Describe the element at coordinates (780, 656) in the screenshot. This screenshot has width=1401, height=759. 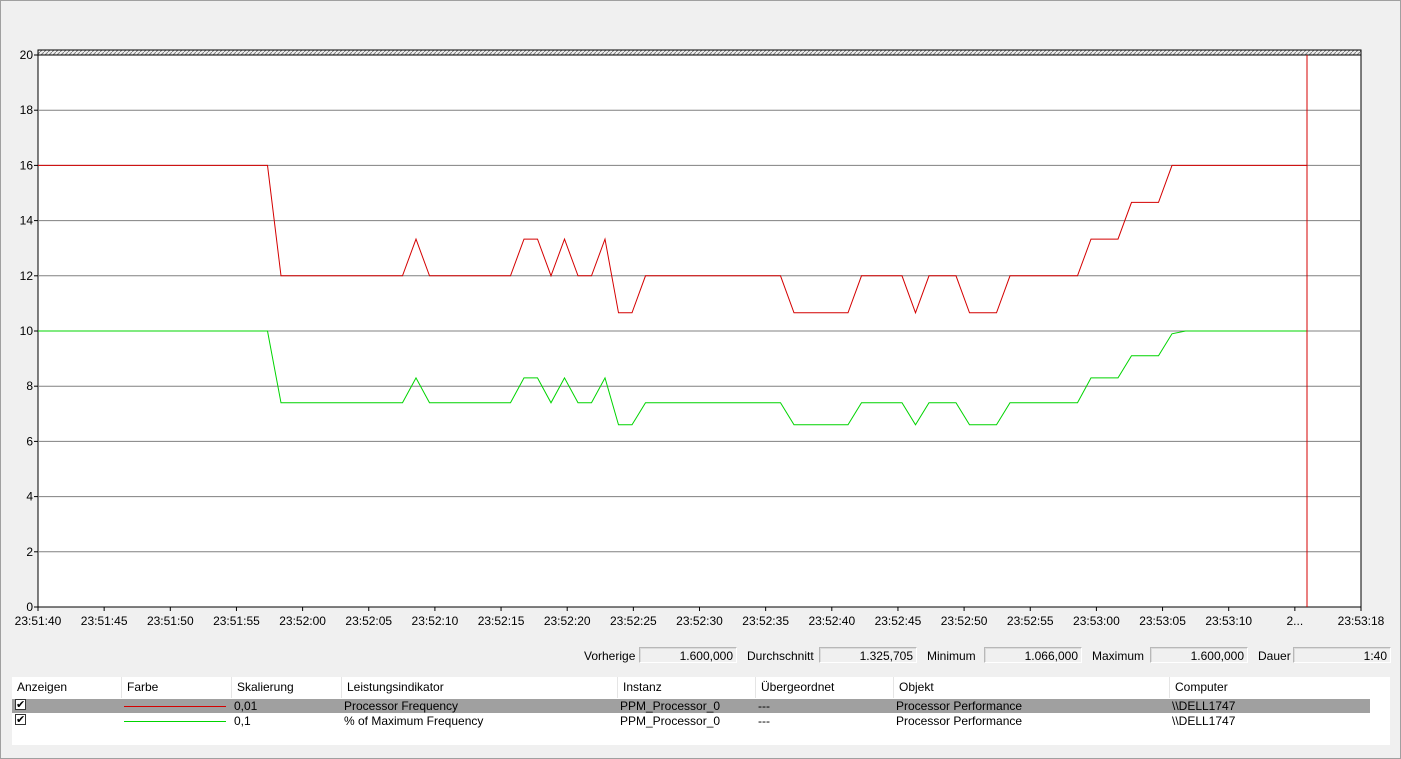
I see `average-label: Durchschnitt` at that location.